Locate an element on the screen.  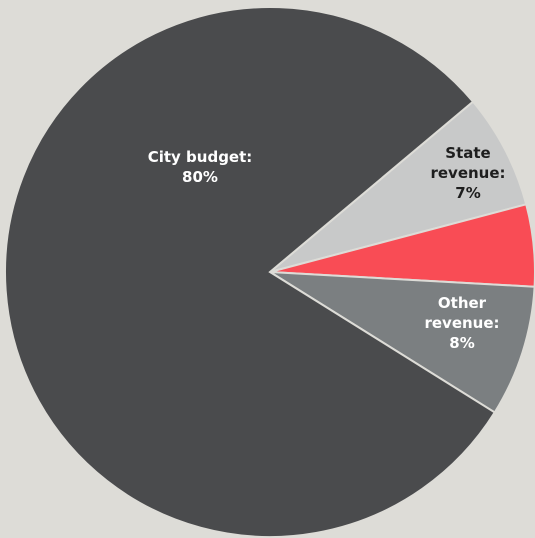
label-line: Other is located at coordinates (462, 303).